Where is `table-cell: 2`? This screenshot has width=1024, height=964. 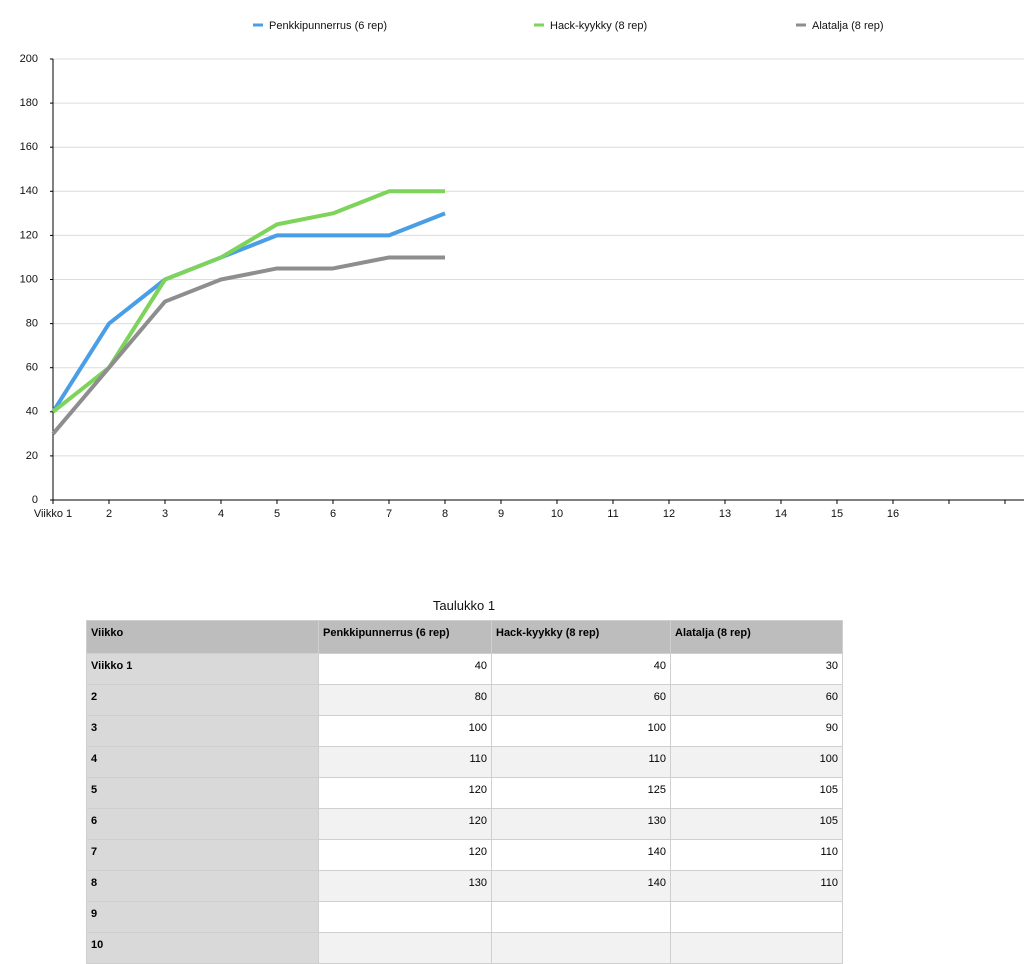 table-cell: 2 is located at coordinates (202, 700).